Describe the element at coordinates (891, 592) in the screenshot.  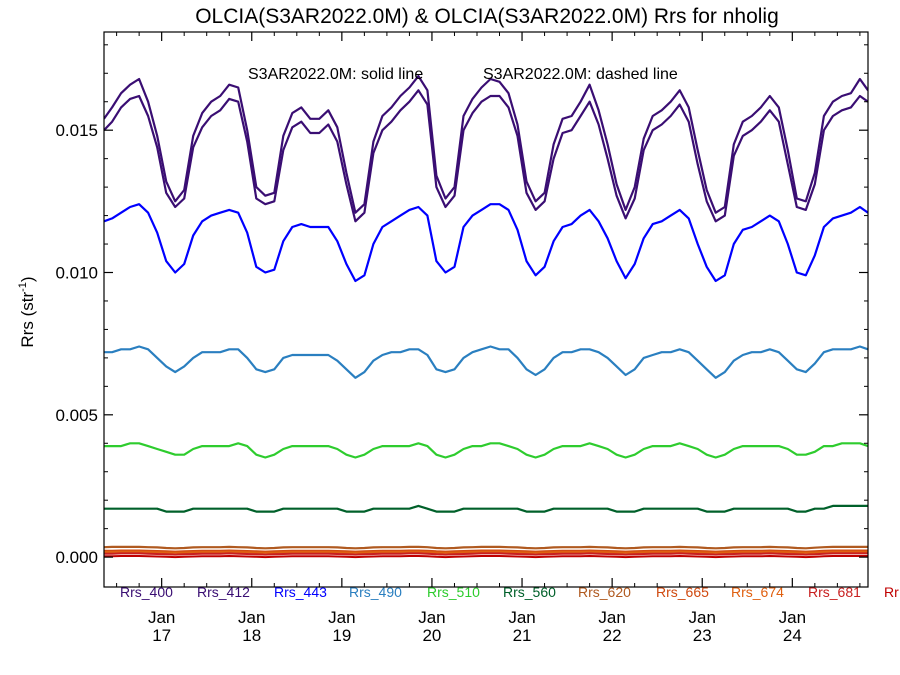
I see `legend-entry-rr: Rr` at that location.